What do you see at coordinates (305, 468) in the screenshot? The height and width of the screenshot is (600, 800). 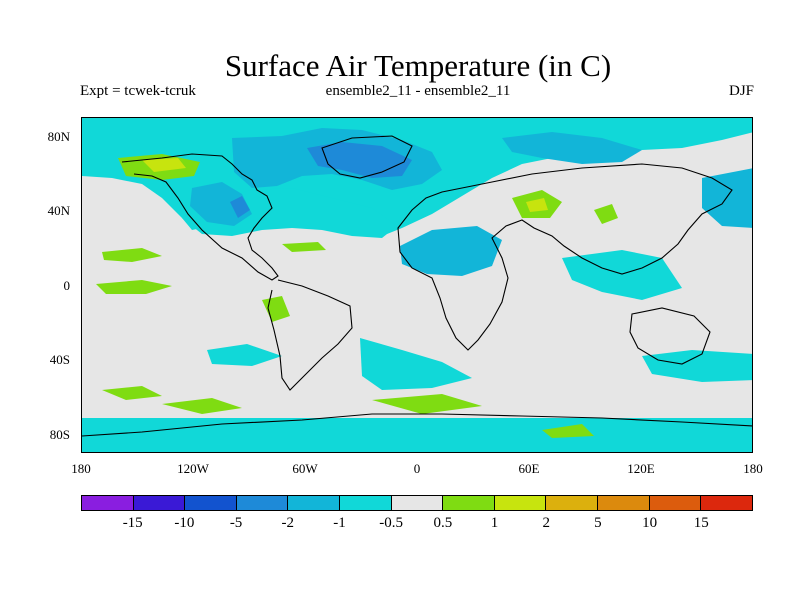 I see `lon-label-60w: 60W` at bounding box center [305, 468].